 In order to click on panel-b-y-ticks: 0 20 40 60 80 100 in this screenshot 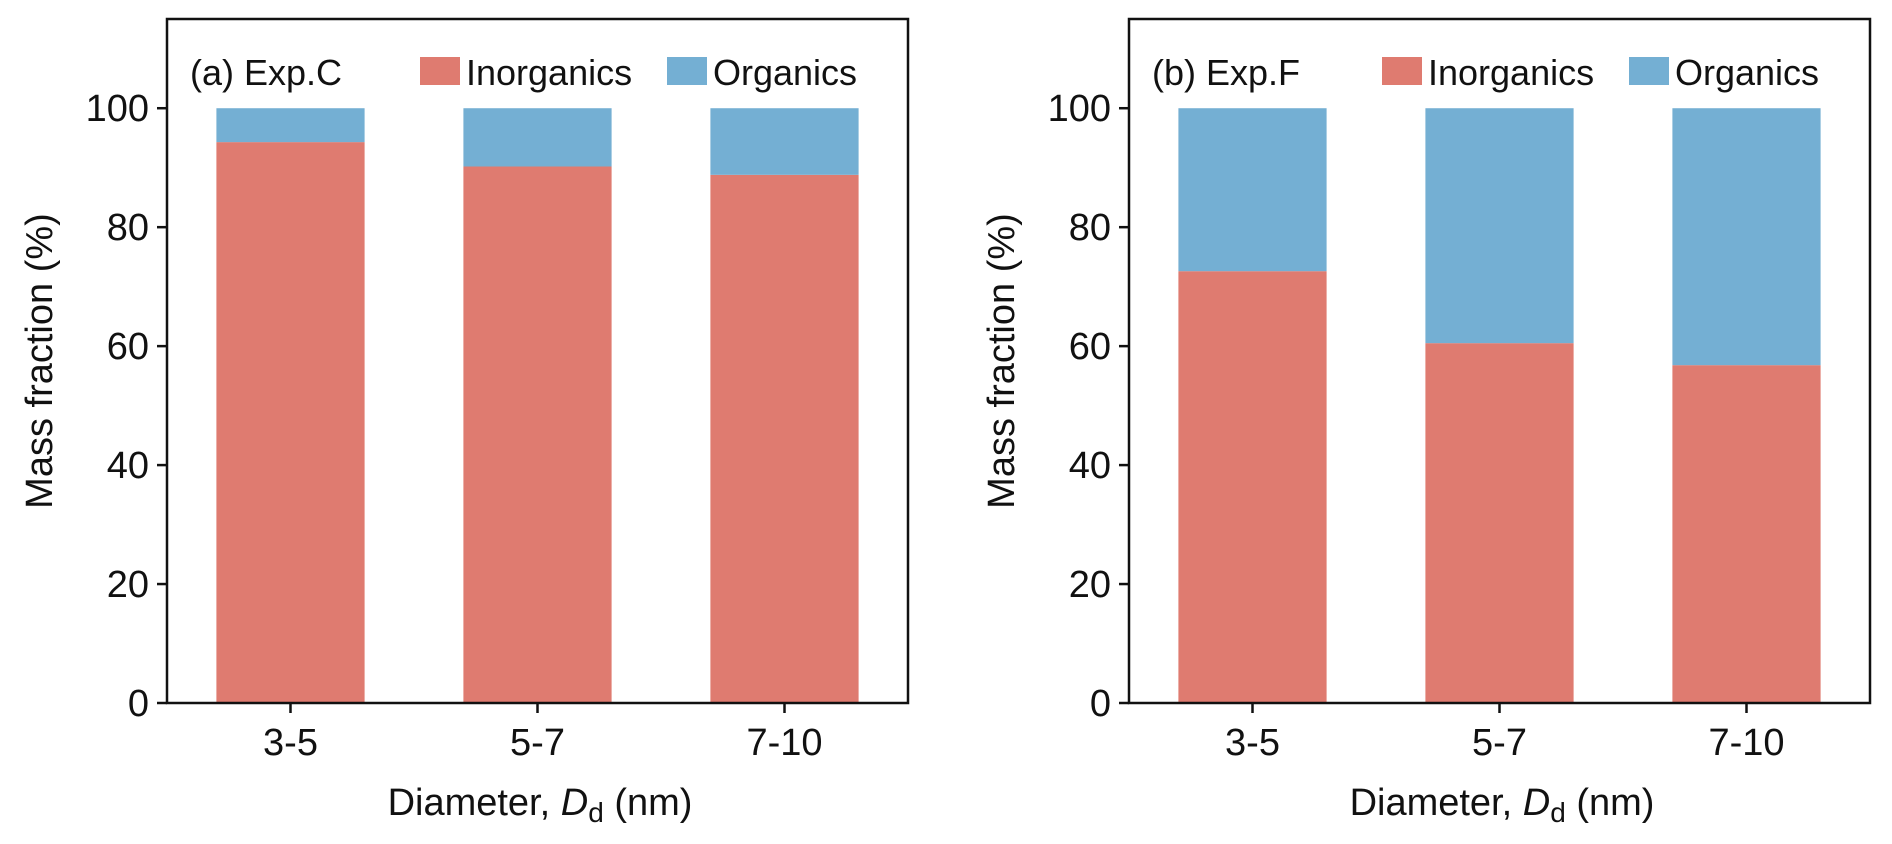, I will do `click(1088, 406)`.